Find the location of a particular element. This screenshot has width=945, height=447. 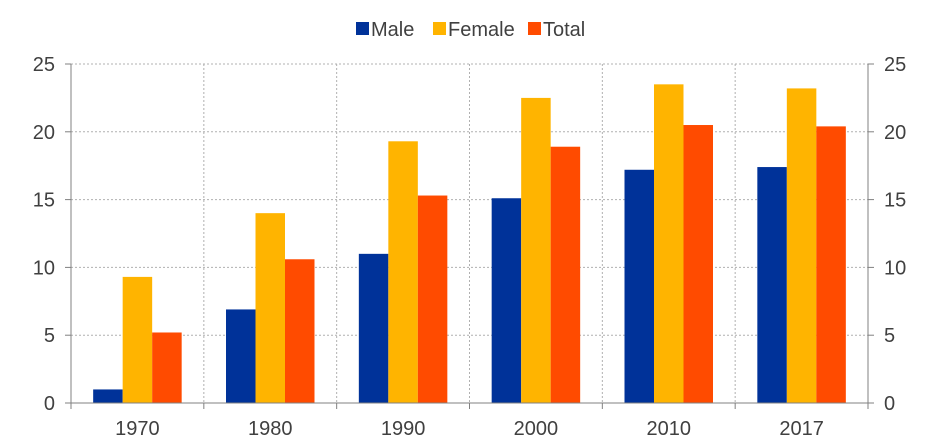

y-tick-label-right: 10 is located at coordinates (895, 268).